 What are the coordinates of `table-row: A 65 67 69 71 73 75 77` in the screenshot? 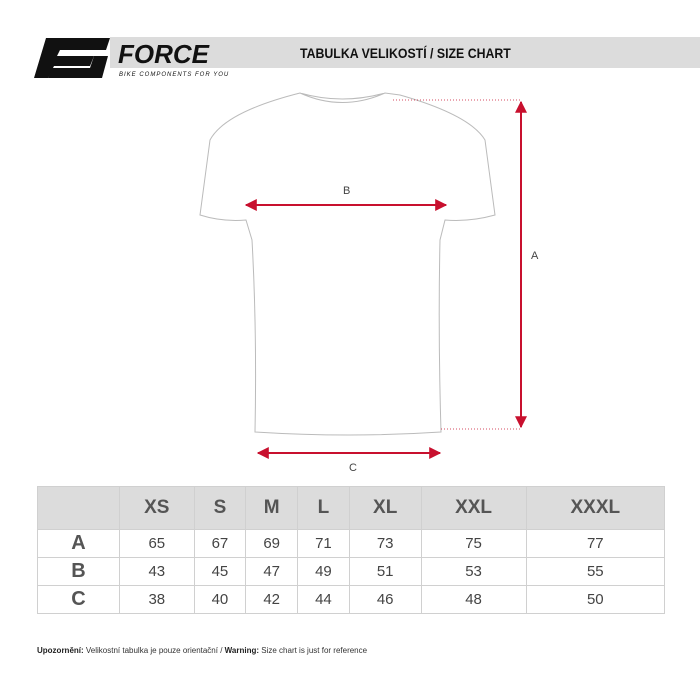 It's located at (351, 543).